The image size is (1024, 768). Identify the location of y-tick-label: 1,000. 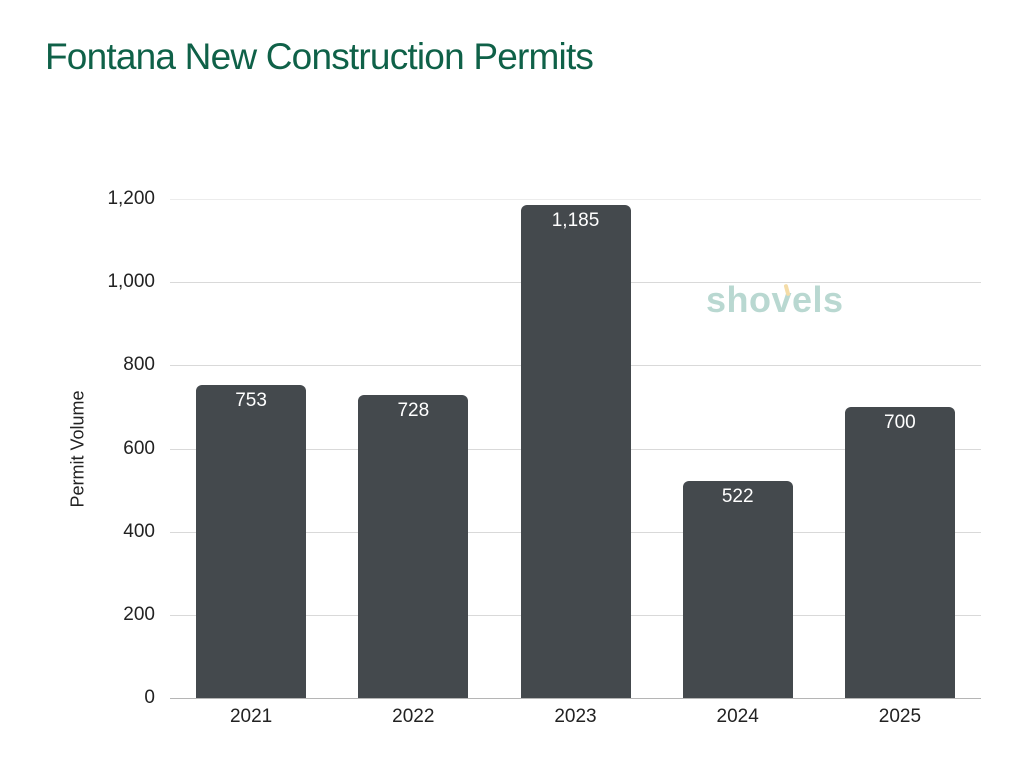
(131, 282).